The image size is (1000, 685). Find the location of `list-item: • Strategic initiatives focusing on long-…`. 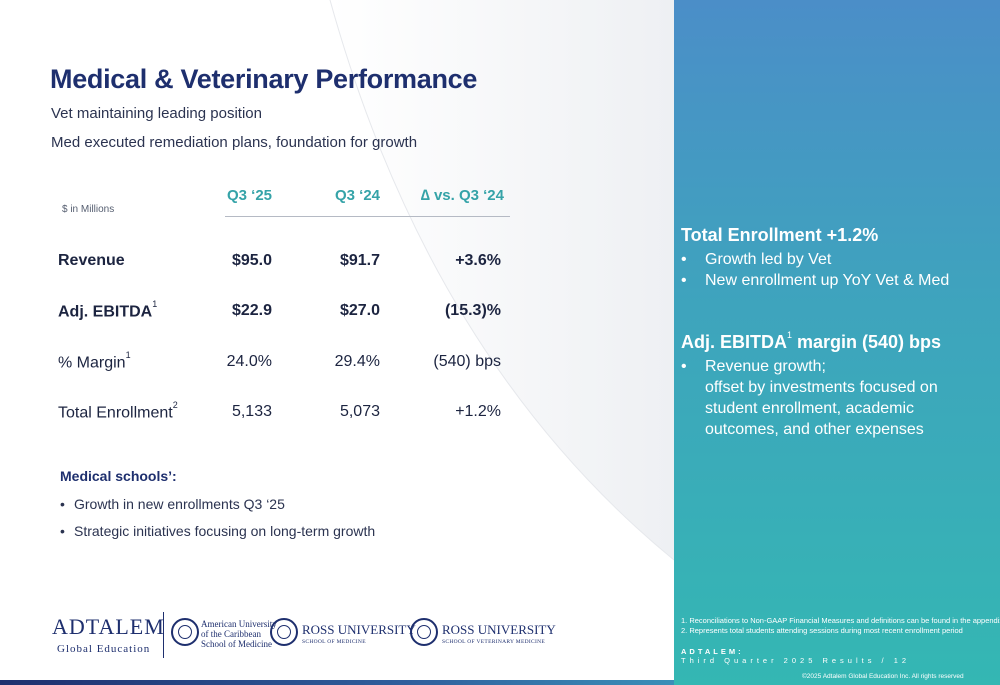

list-item: • Strategic initiatives focusing on long-… is located at coordinates (218, 531).